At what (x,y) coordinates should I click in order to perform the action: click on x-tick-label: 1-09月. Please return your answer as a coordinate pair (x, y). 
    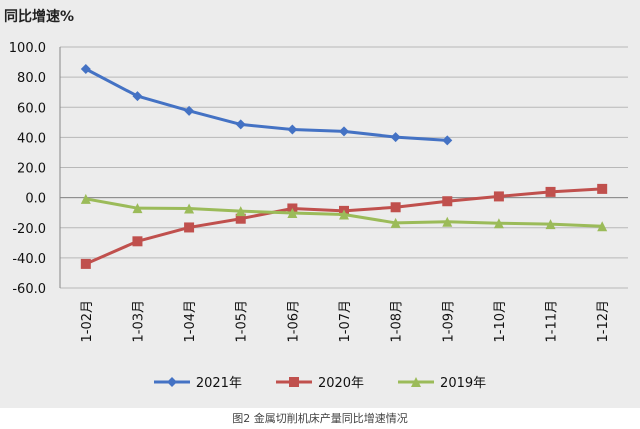
    Looking at the image, I should click on (448, 321).